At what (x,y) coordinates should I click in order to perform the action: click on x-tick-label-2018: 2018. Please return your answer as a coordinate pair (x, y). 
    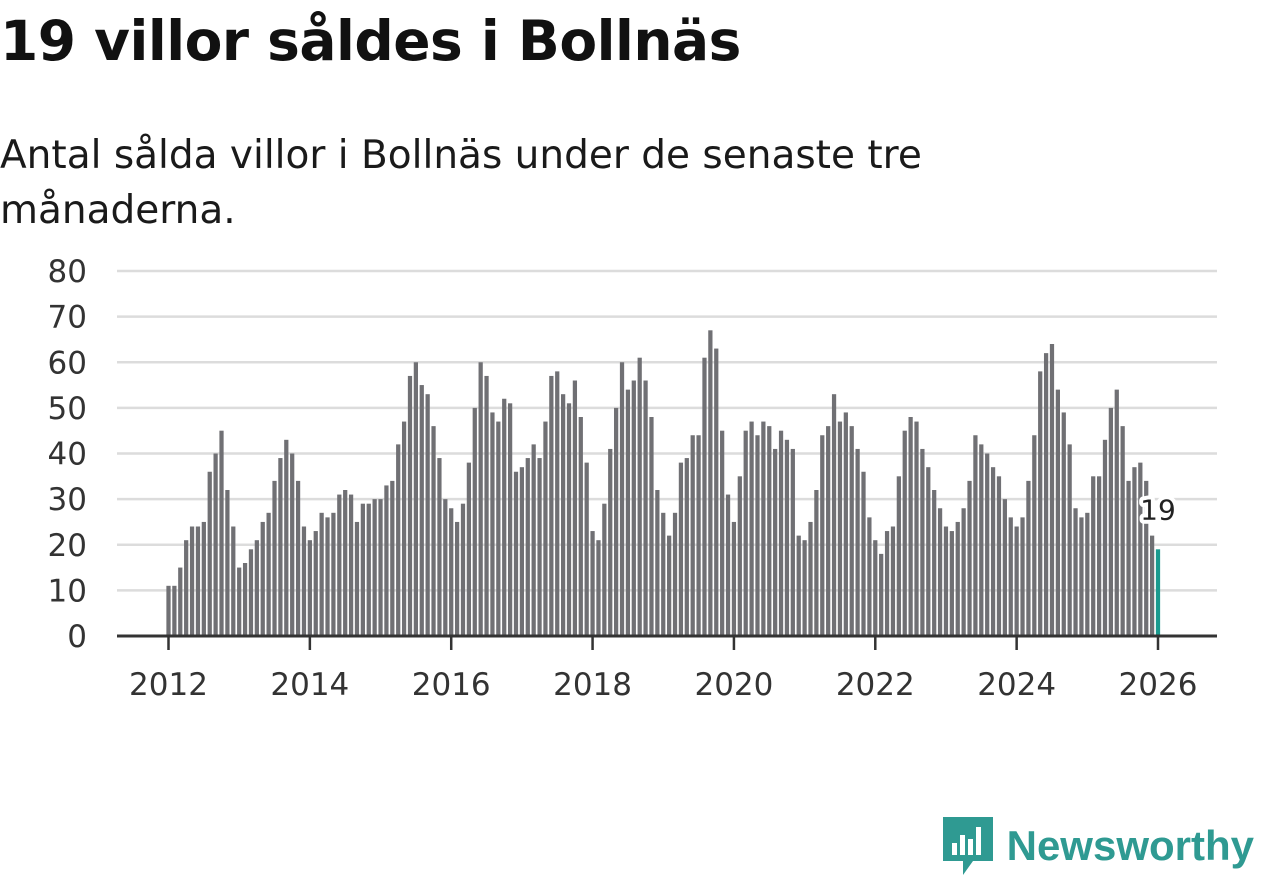
    Looking at the image, I should click on (592, 685).